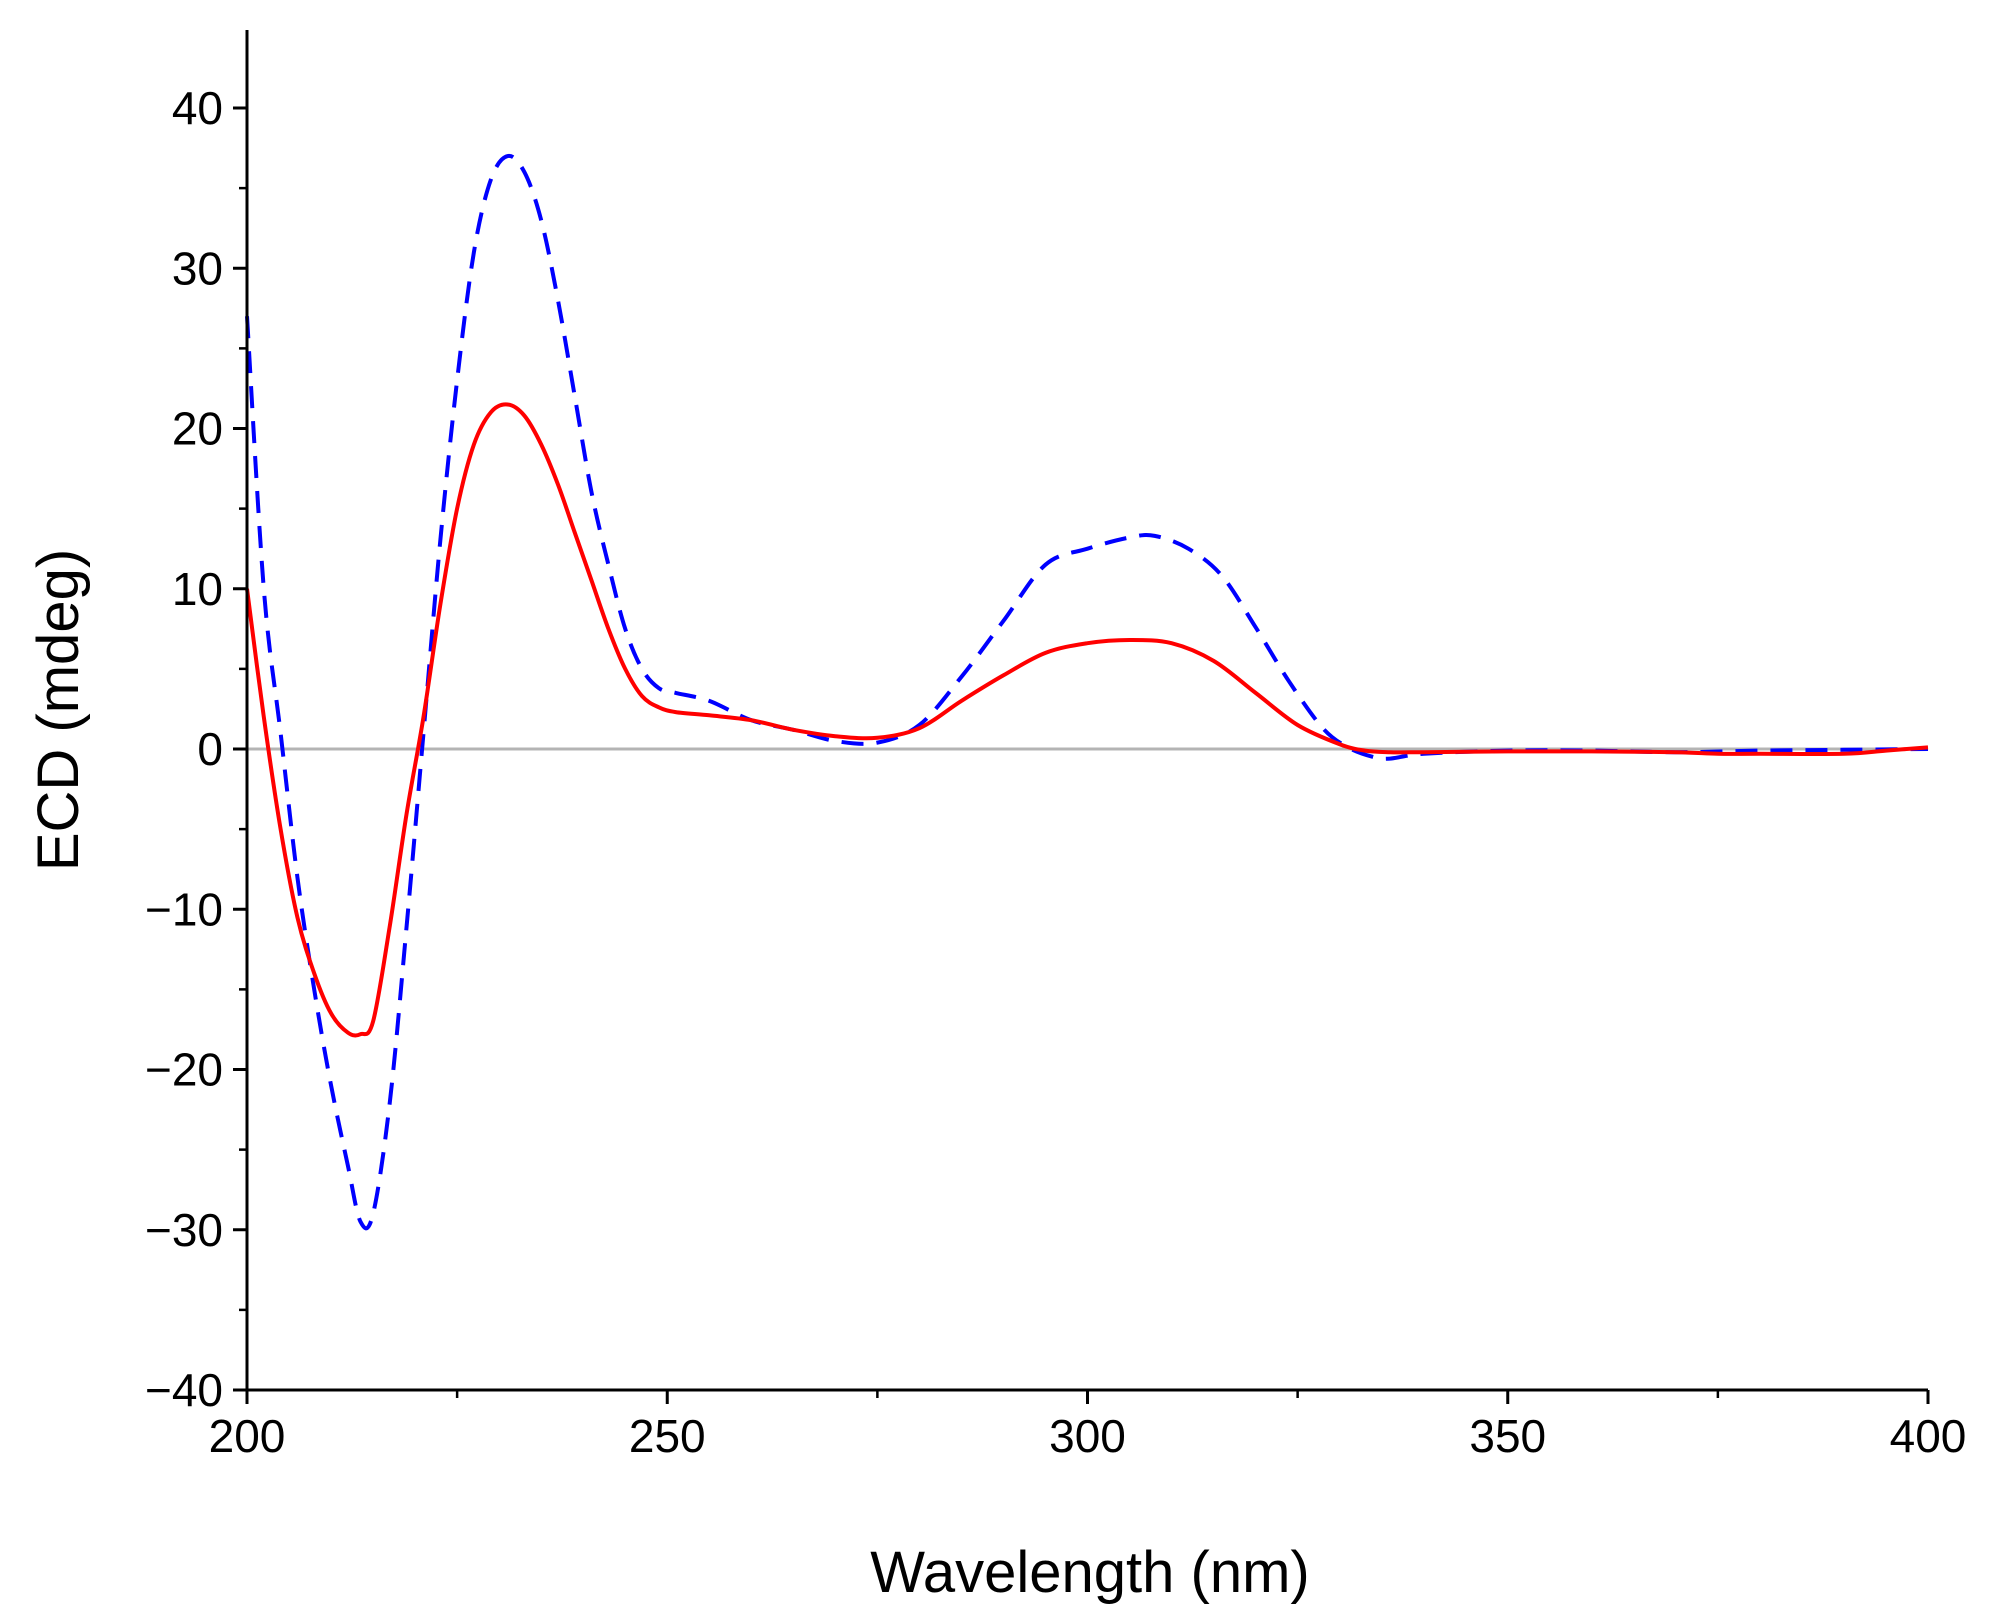 The image size is (1990, 1619). What do you see at coordinates (247, 1436) in the screenshot?
I see `x-tick-label: 200` at bounding box center [247, 1436].